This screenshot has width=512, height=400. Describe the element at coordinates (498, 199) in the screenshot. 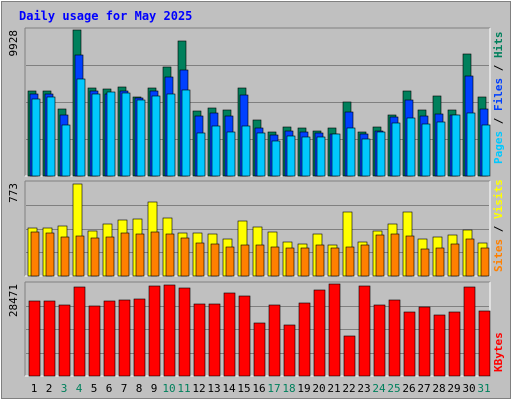

I see `legend-visits: Visits` at that location.